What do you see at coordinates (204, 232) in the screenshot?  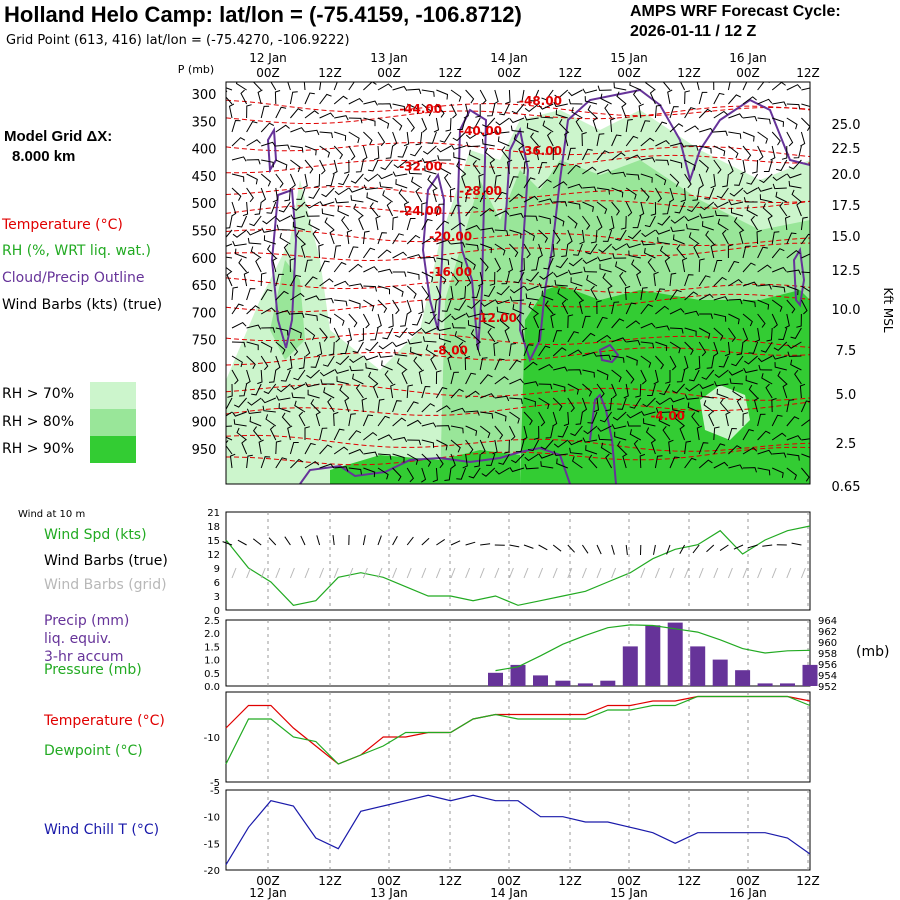 I see `pressure-tick-label: 550` at bounding box center [204, 232].